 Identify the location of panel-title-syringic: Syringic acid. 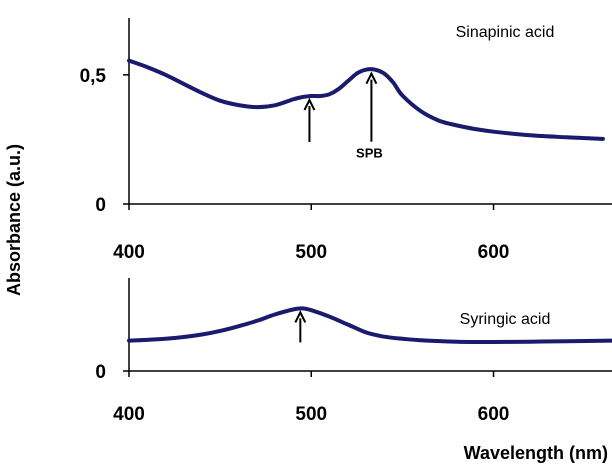
(505, 319).